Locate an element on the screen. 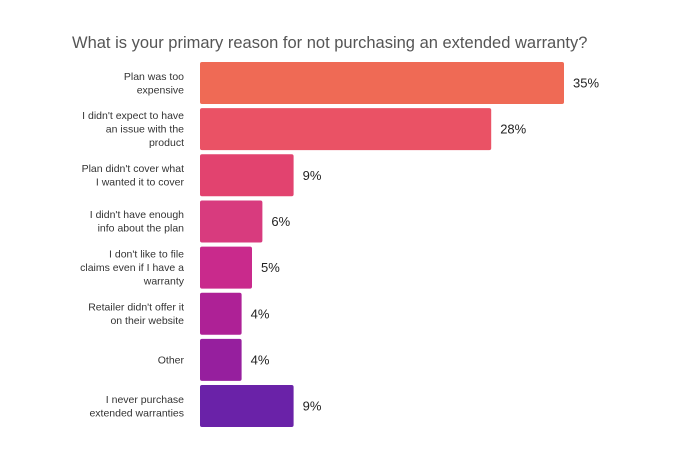  value-label-1: 28% is located at coordinates (513, 129).